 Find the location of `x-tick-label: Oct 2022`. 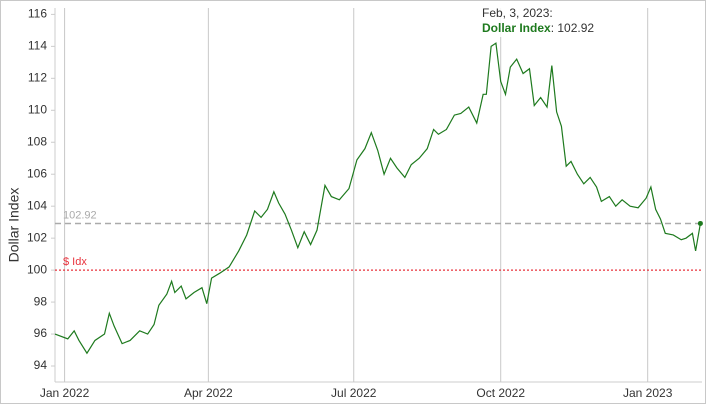

x-tick-label: Oct 2022 is located at coordinates (500, 393).